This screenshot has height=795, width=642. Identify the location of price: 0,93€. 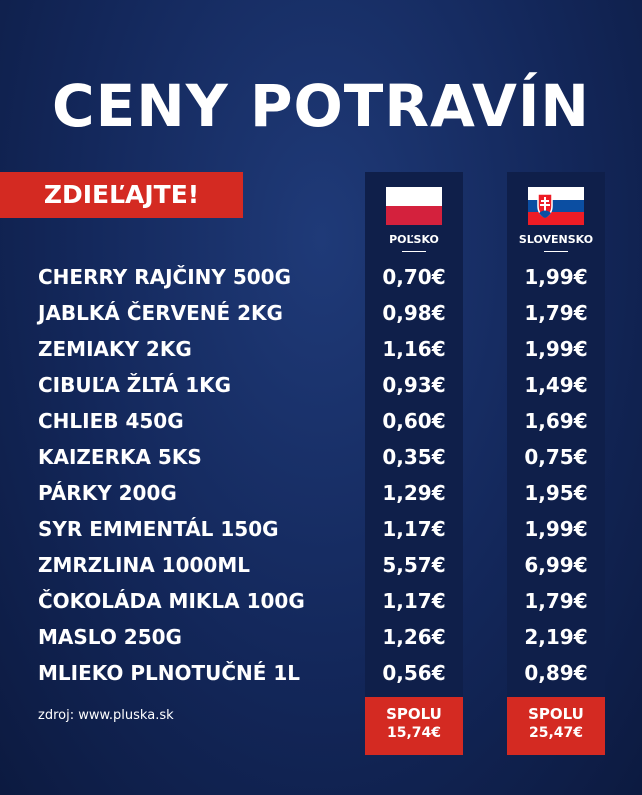
(414, 385).